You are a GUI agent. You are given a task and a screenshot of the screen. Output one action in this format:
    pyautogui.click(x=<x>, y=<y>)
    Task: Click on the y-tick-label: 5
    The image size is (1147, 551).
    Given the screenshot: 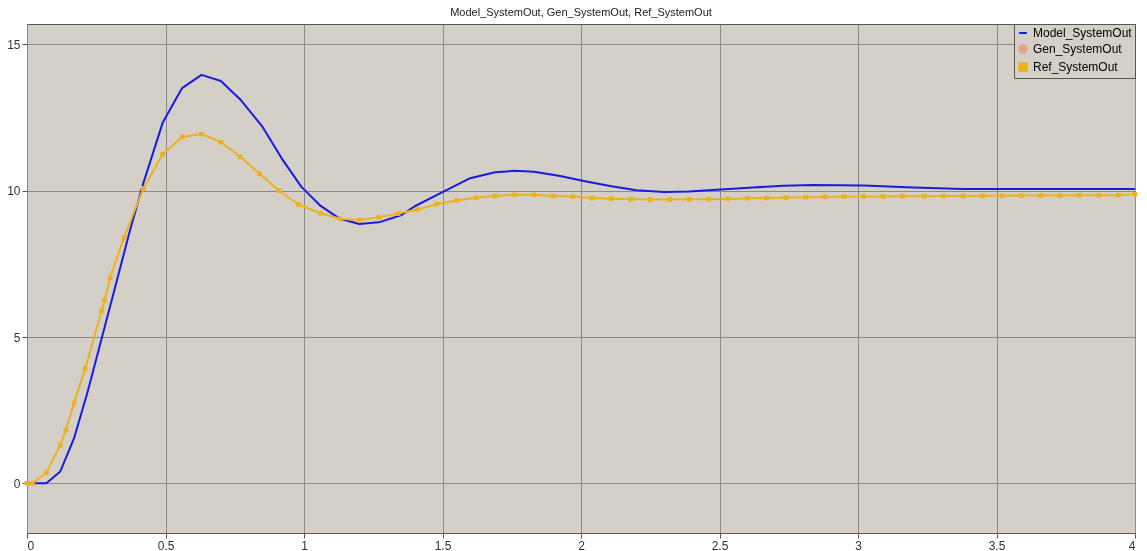 What is the action you would take?
    pyautogui.click(x=17, y=337)
    